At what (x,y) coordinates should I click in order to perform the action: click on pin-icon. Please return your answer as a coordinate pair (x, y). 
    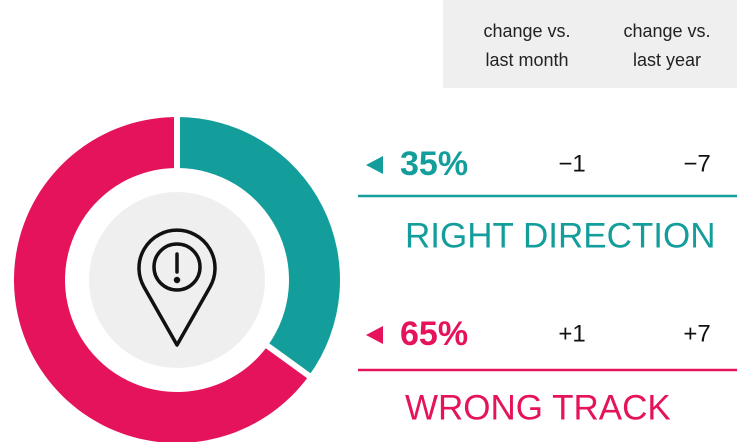
    Looking at the image, I should click on (177, 287).